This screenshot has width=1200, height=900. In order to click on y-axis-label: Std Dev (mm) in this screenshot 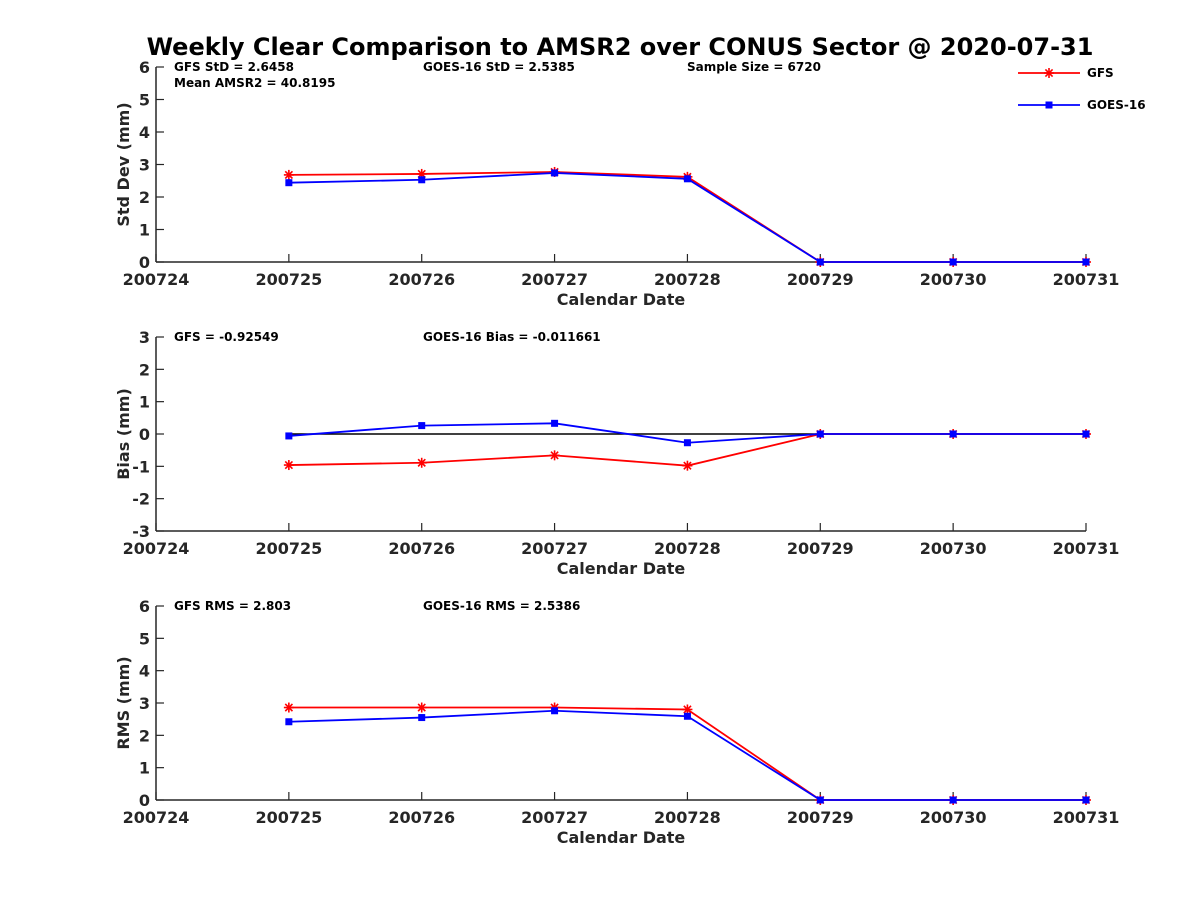, I will do `click(123, 164)`.